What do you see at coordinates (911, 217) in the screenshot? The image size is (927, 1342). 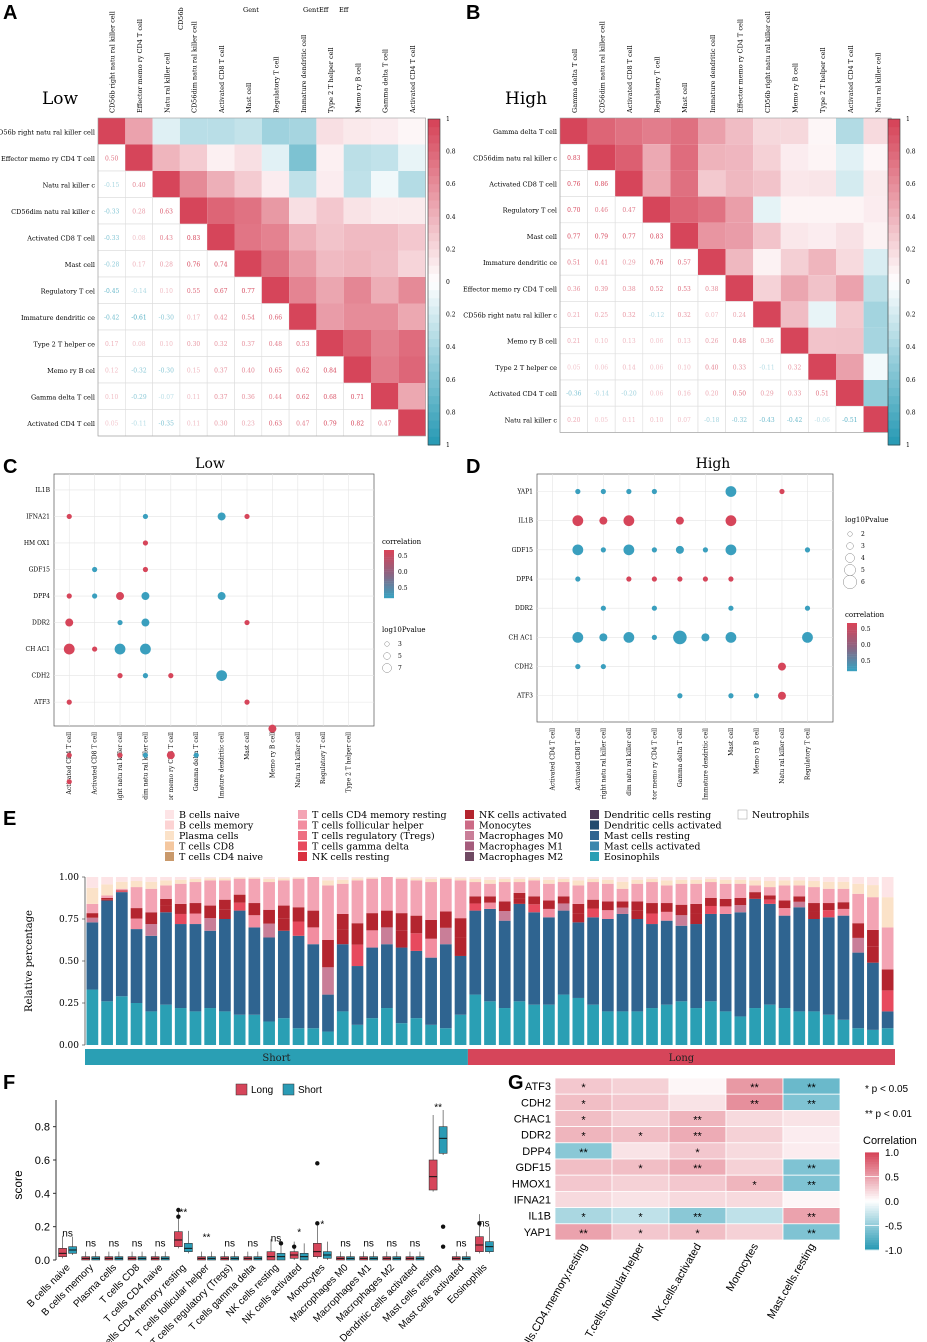 I see `colorbar-tick: 0.4` at bounding box center [911, 217].